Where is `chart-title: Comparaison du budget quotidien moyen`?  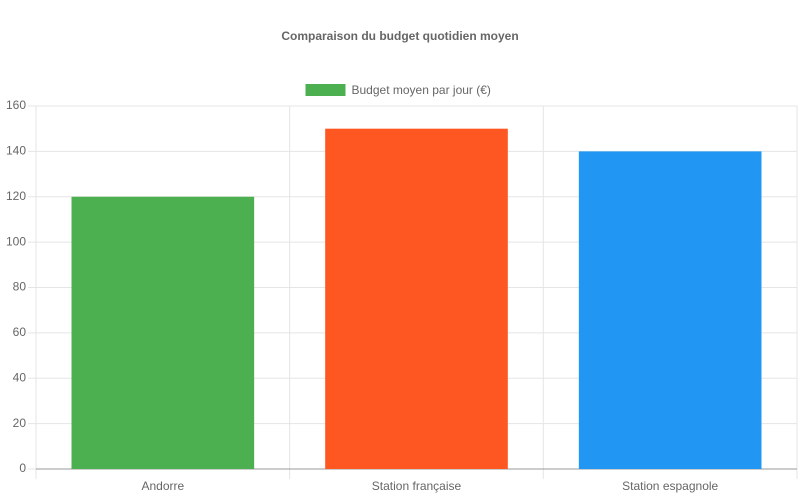 chart-title: Comparaison du budget quotidien moyen is located at coordinates (399, 36).